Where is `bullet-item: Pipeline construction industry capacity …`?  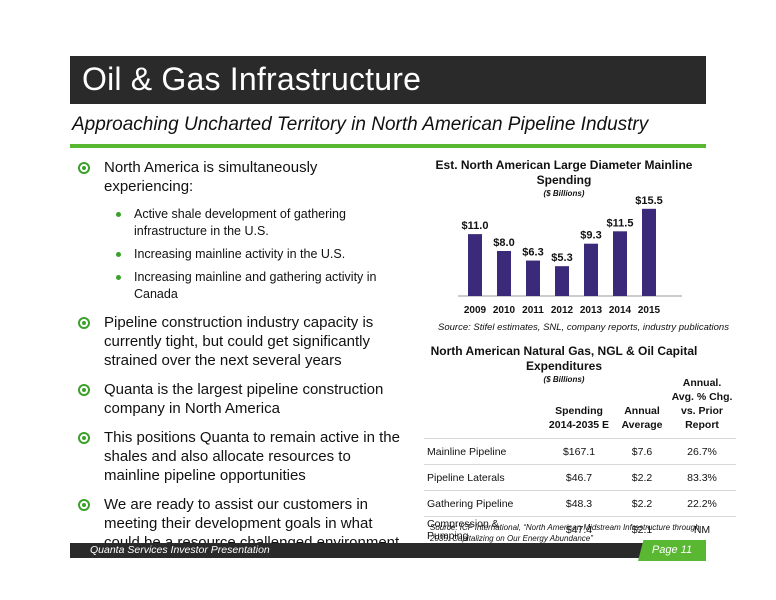 bullet-item: Pipeline construction industry capacity … is located at coordinates (243, 341).